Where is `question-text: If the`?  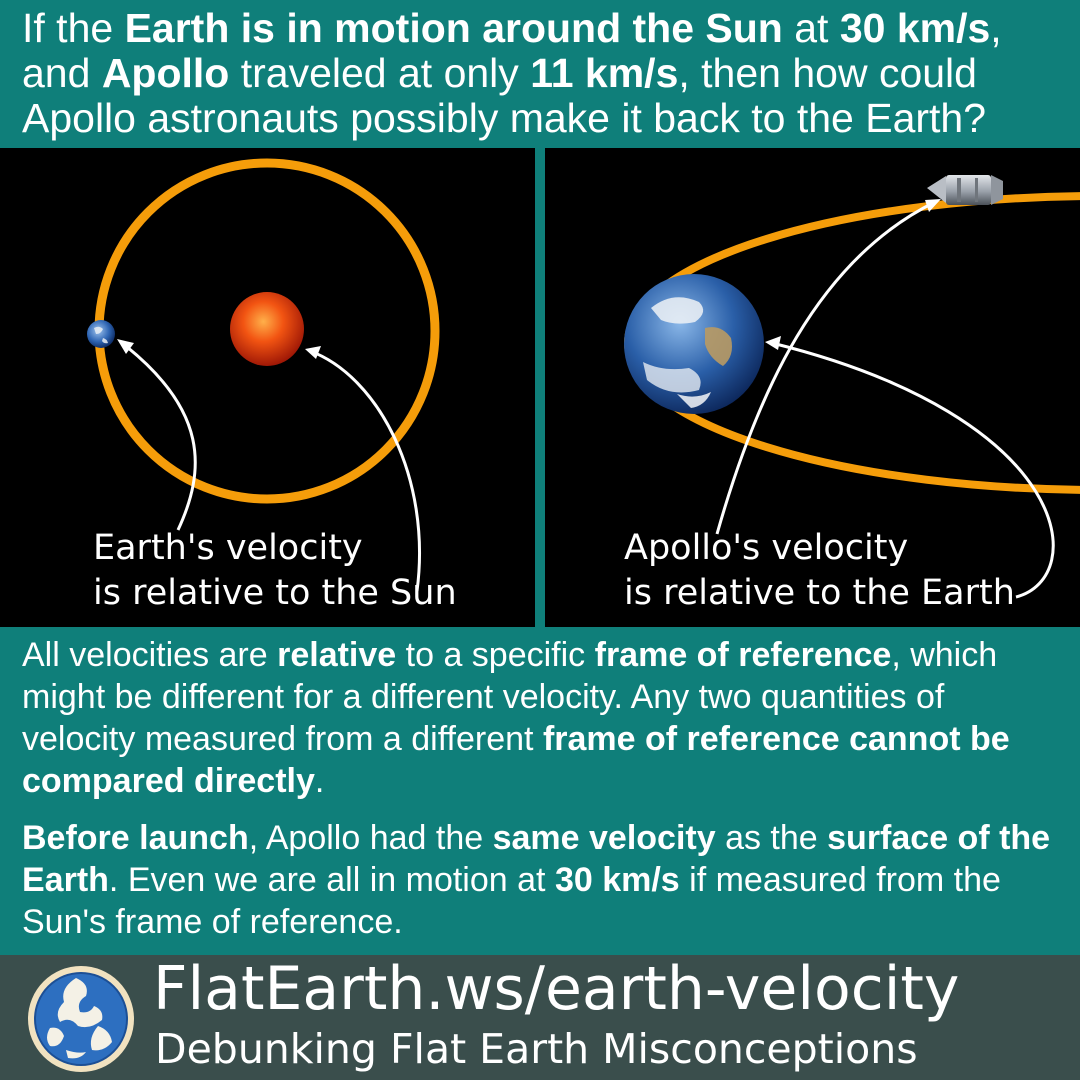
question-text: If the is located at coordinates (73, 28).